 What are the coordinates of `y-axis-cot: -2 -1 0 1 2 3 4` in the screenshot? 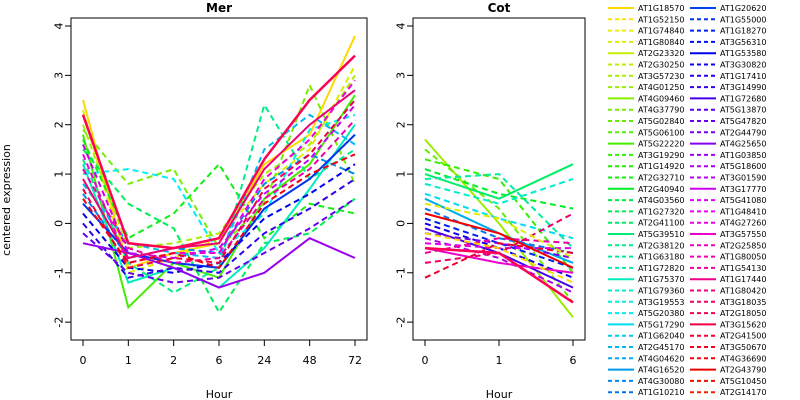 It's located at (404, 175).